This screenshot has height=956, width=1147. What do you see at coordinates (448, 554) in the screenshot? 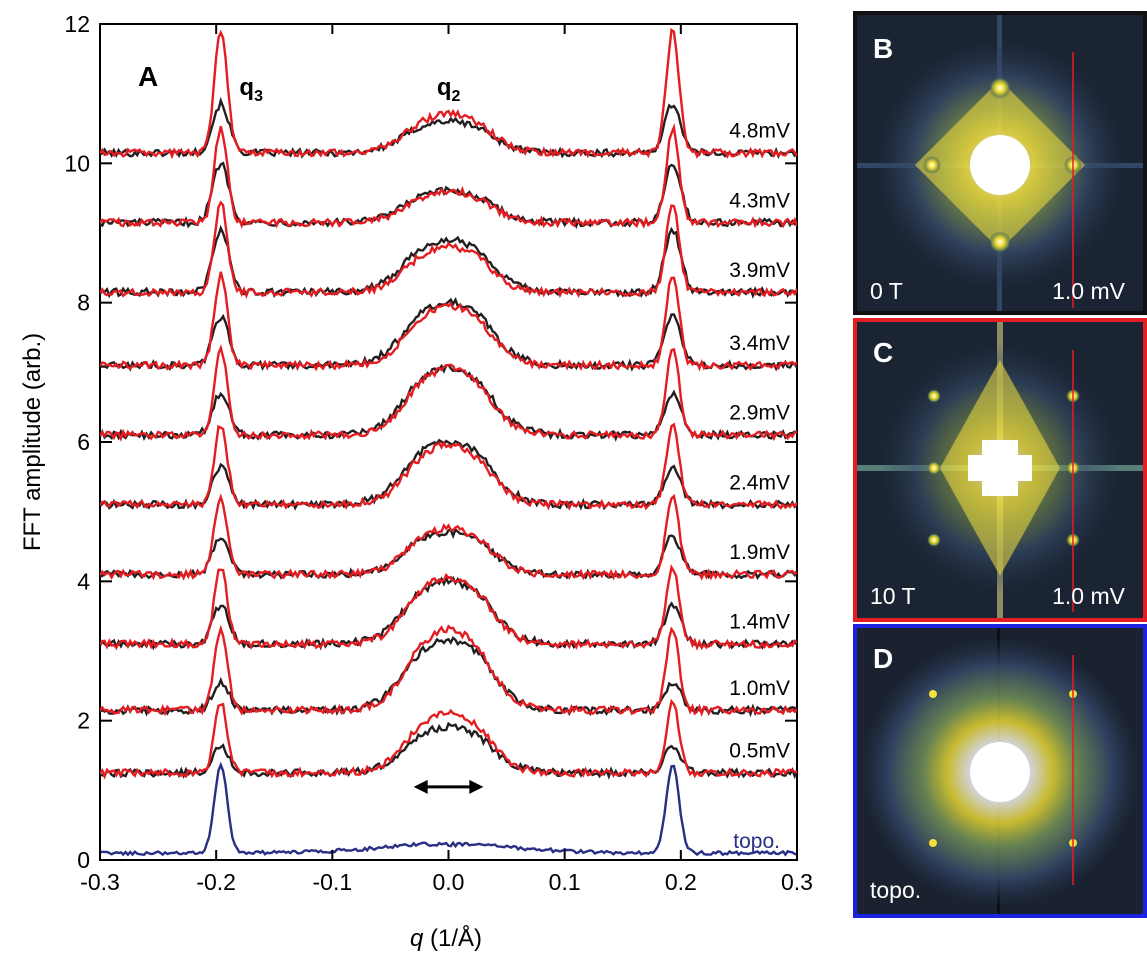
I see `curve-0t-1.9mV` at bounding box center [448, 554].